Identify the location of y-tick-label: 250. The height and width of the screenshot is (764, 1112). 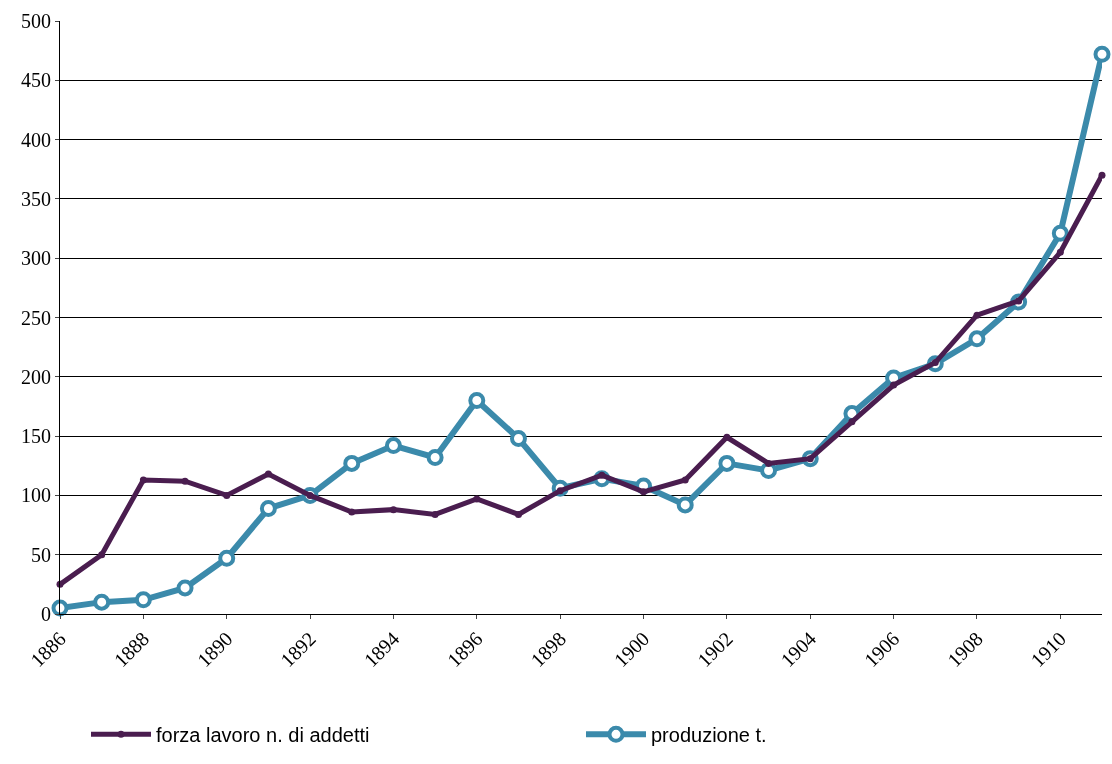
(36, 317).